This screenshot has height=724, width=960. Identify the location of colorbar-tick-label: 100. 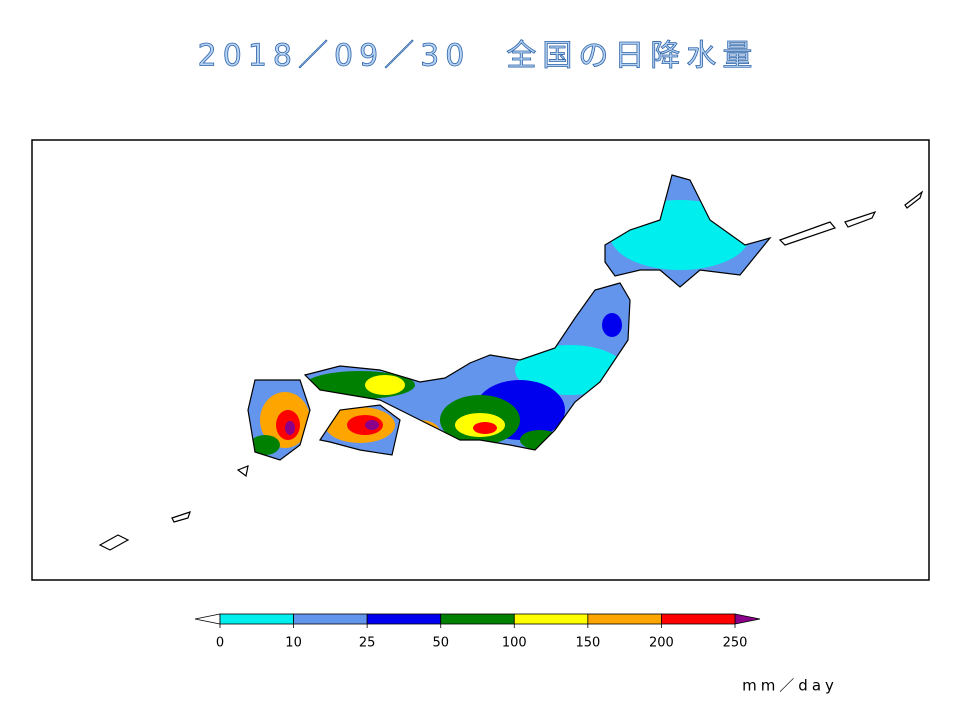
(514, 643).